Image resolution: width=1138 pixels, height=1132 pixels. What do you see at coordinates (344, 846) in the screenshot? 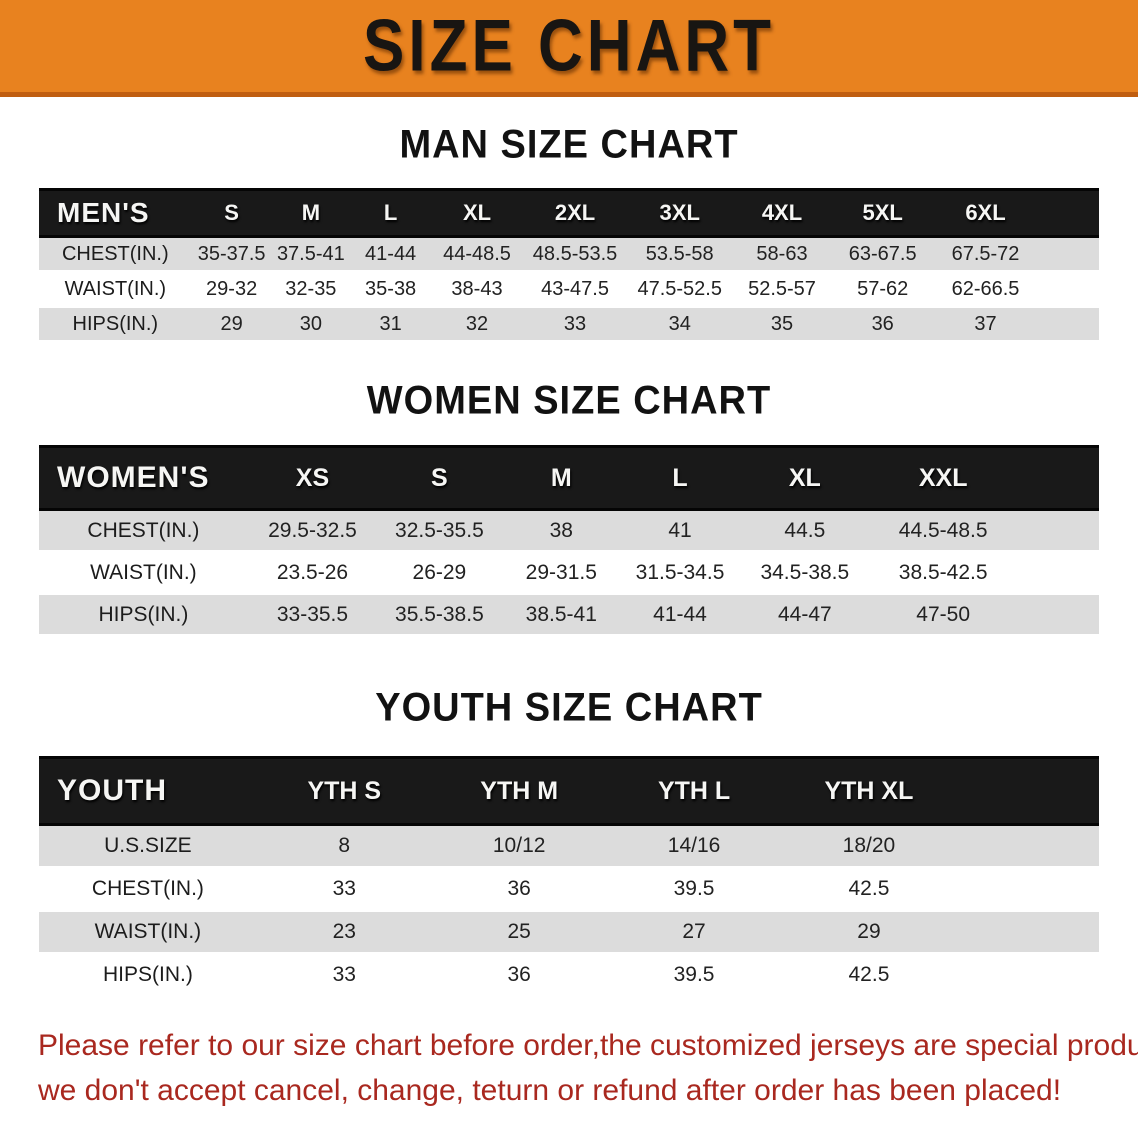
I see `size-value-cell: 8` at bounding box center [344, 846].